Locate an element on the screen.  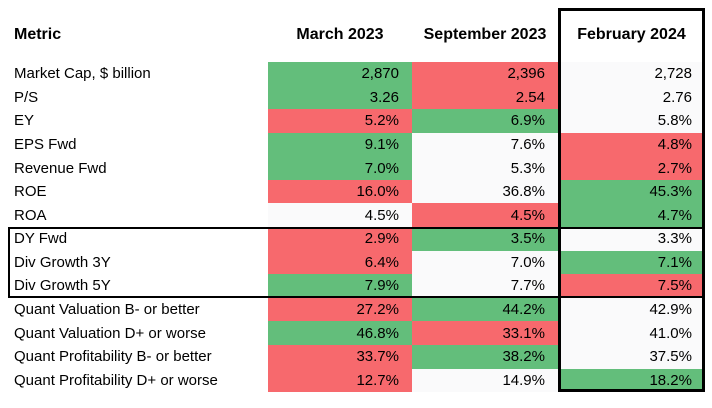
value-september-2023: 36.8% is located at coordinates (485, 191).